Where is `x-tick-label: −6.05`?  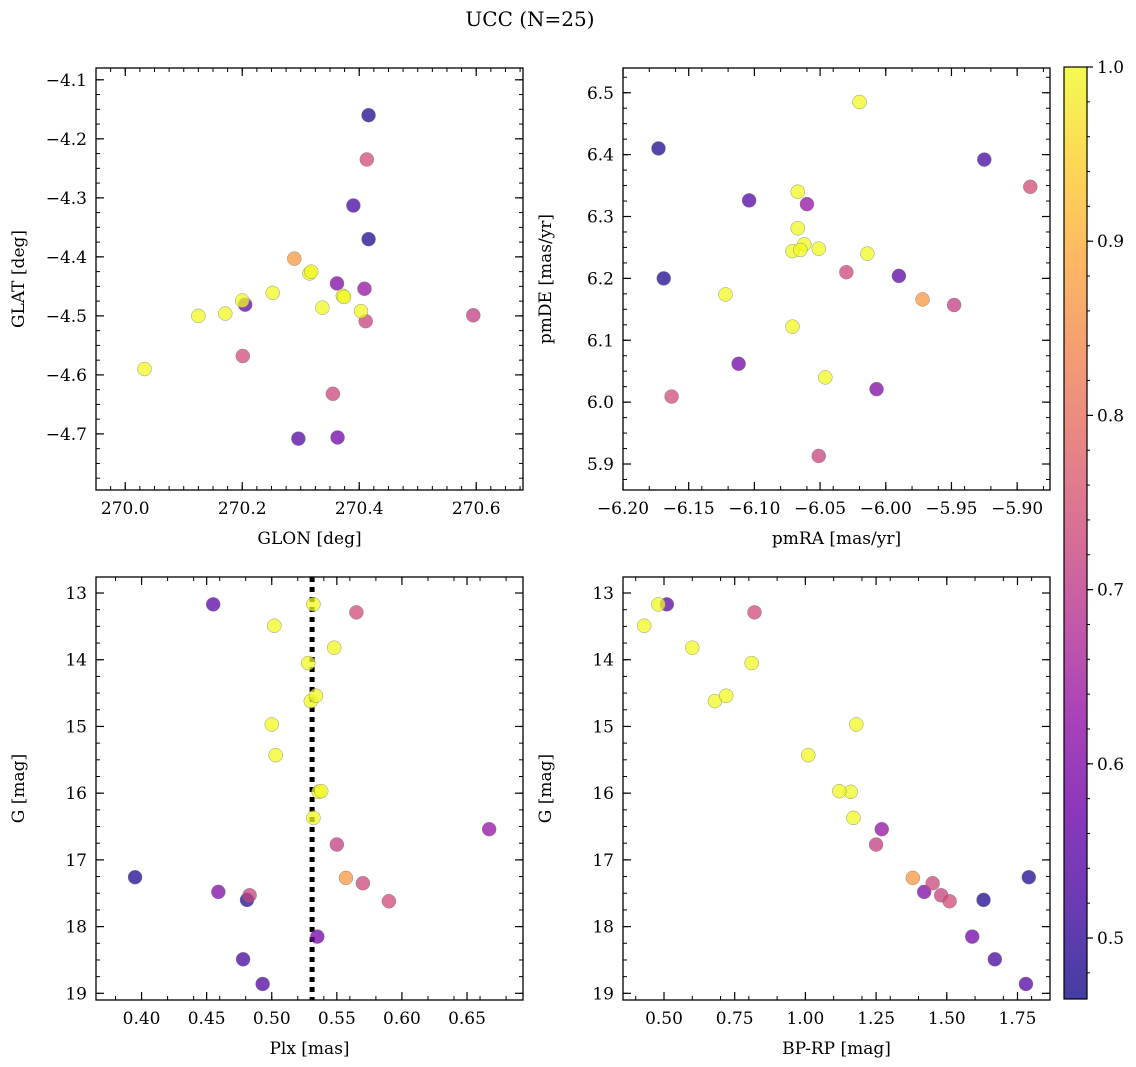 x-tick-label: −6.05 is located at coordinates (820, 509).